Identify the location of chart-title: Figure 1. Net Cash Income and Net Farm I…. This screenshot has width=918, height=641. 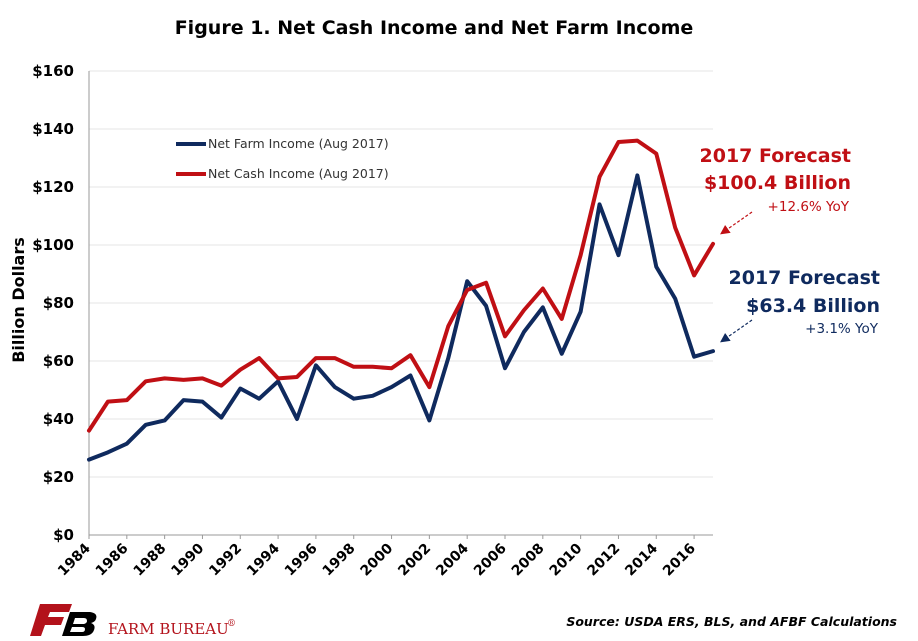
(434, 28).